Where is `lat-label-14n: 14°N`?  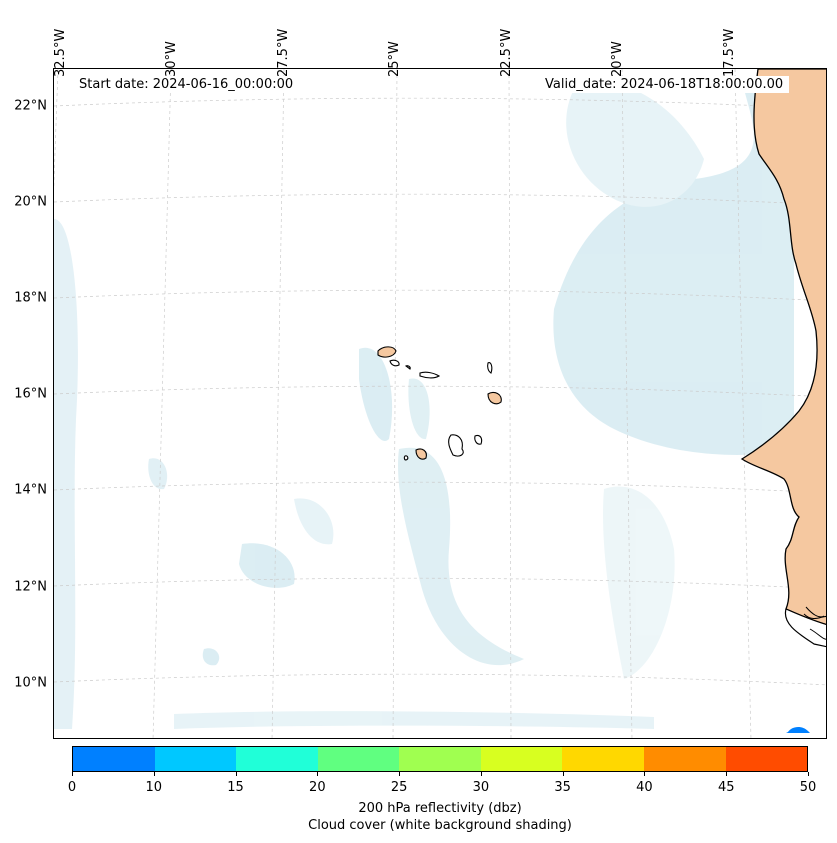
lat-label-14n: 14°N is located at coordinates (30, 490).